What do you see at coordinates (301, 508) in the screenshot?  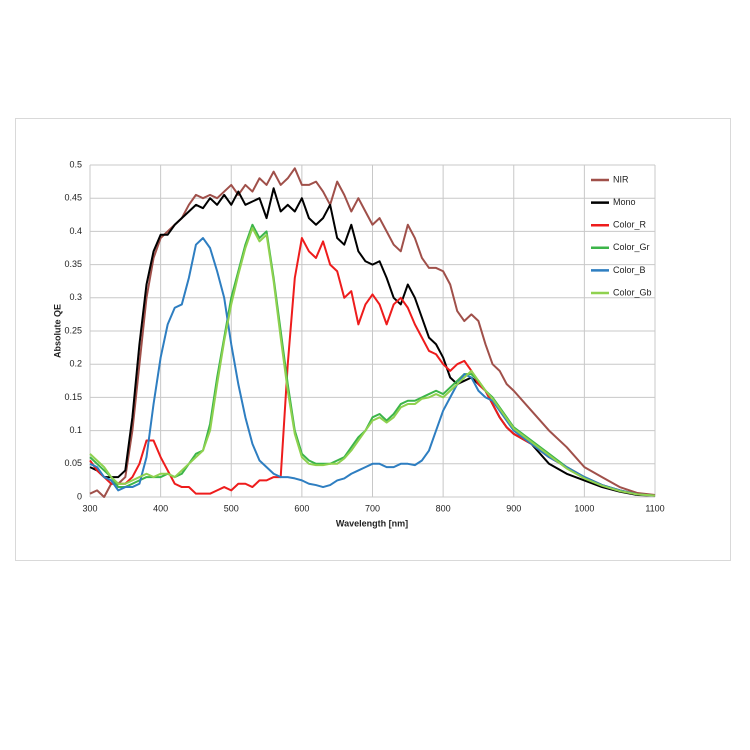 I see `x-tick-label: 600` at bounding box center [301, 508].